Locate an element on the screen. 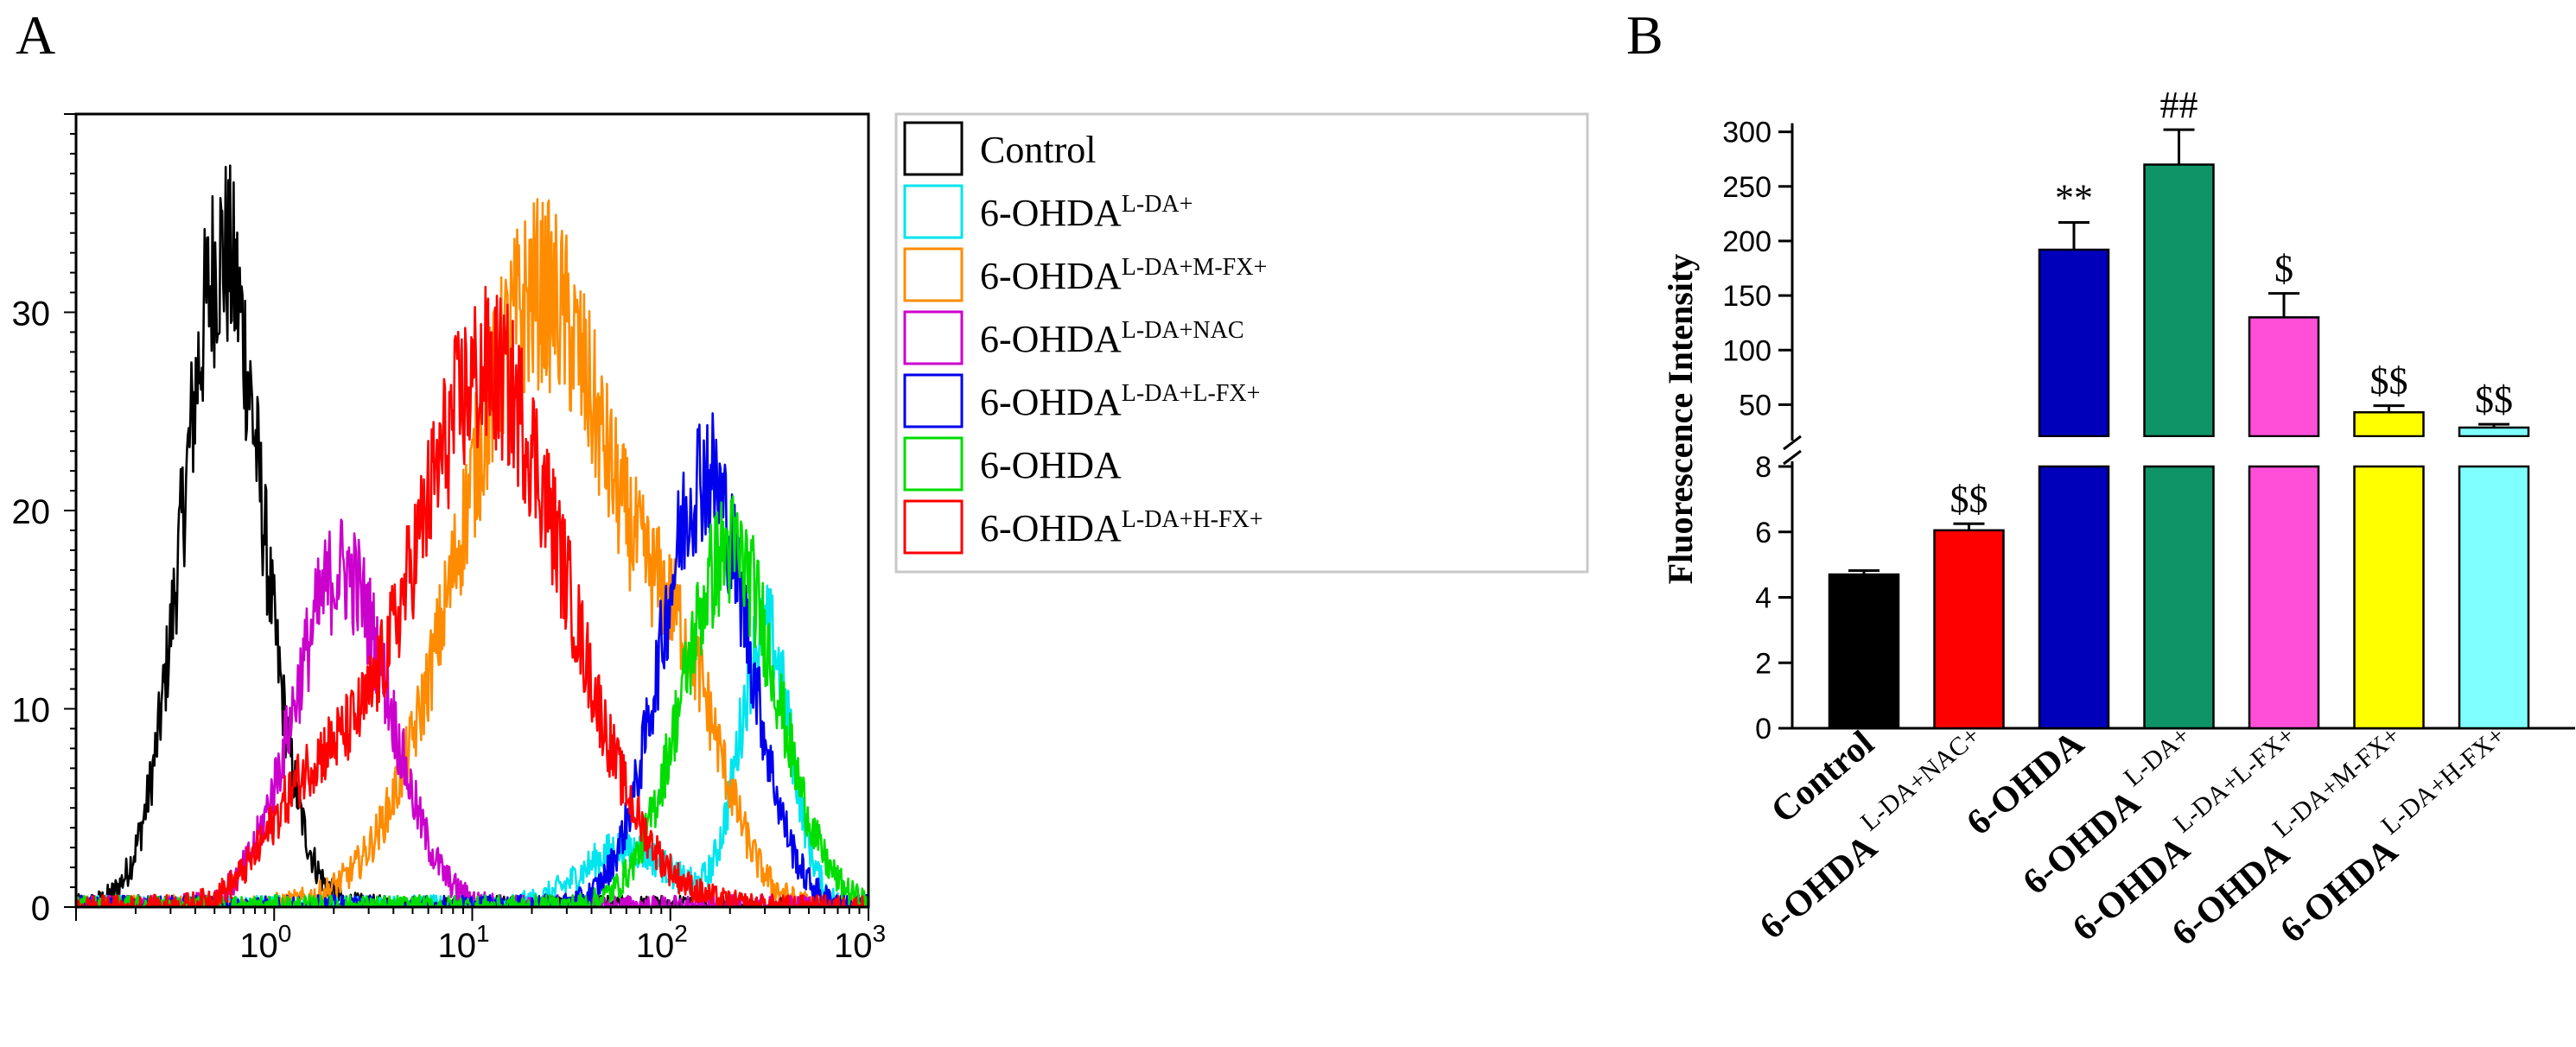 The height and width of the screenshot is (1047, 2576). panel-b-label: B is located at coordinates (1644, 35).